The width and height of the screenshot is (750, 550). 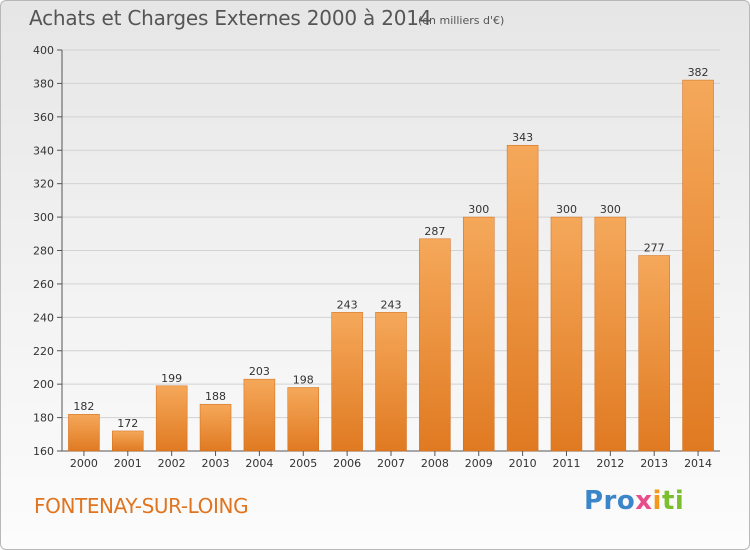 What do you see at coordinates (347, 463) in the screenshot?
I see `x-tick-label-2006: 2006` at bounding box center [347, 463].